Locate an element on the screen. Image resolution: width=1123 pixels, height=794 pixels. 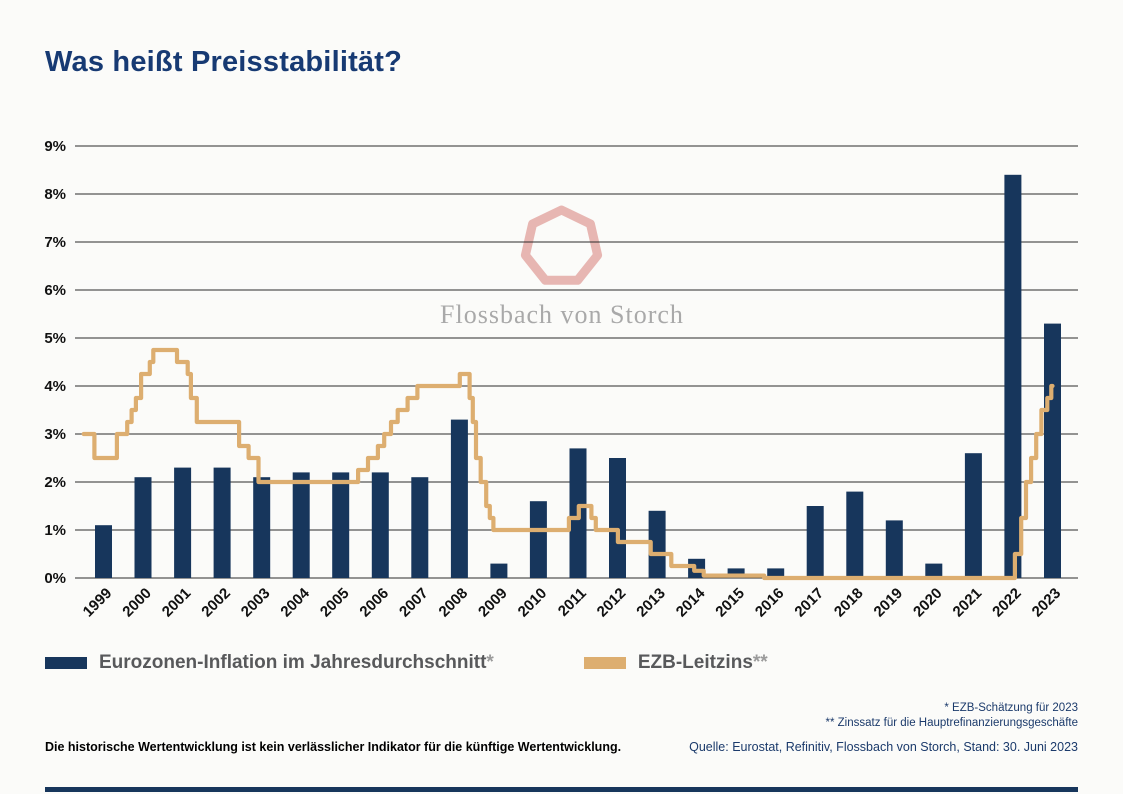
y-tick-label: 0% is located at coordinates (55, 578).